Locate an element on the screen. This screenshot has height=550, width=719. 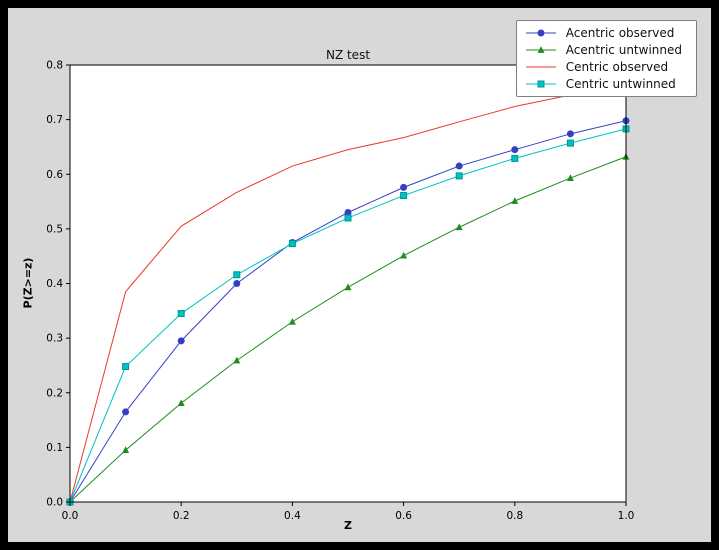
legend-entry: Centric untwinned is located at coordinates (603, 84).